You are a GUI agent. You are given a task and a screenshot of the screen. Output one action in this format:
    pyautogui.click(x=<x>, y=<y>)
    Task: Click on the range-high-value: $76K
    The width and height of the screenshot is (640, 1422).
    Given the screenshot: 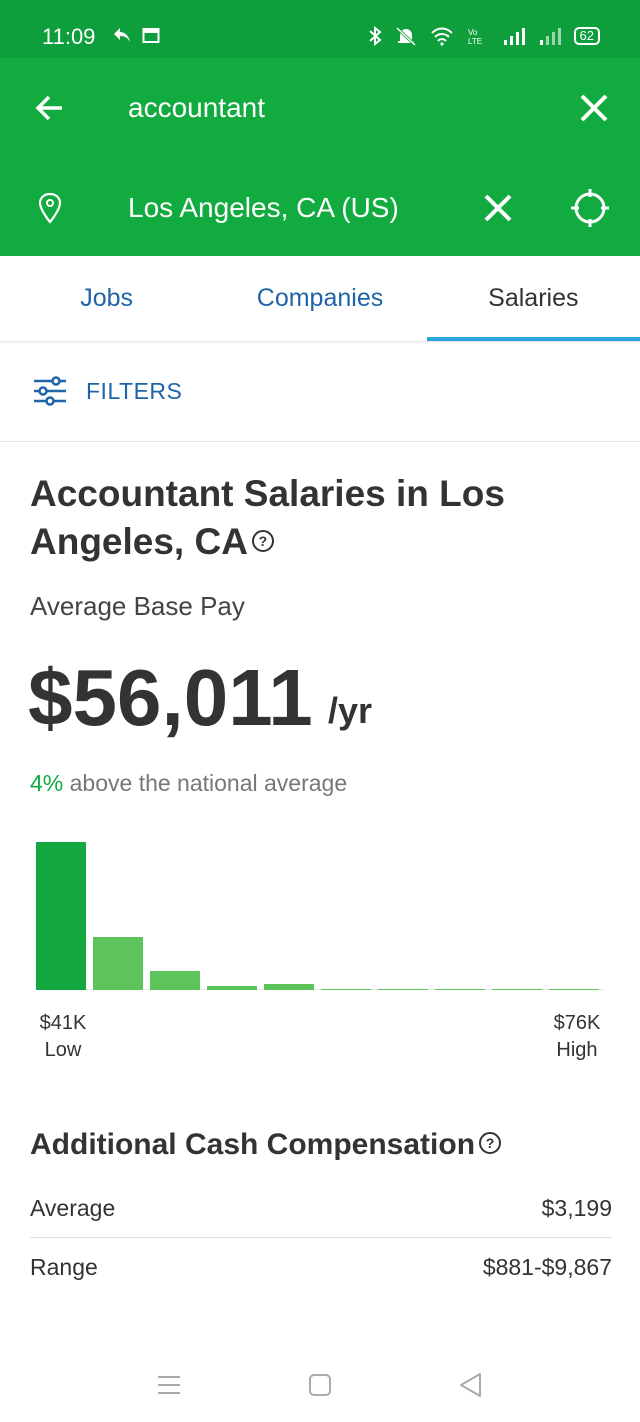 What is the action you would take?
    pyautogui.click(x=577, y=1023)
    